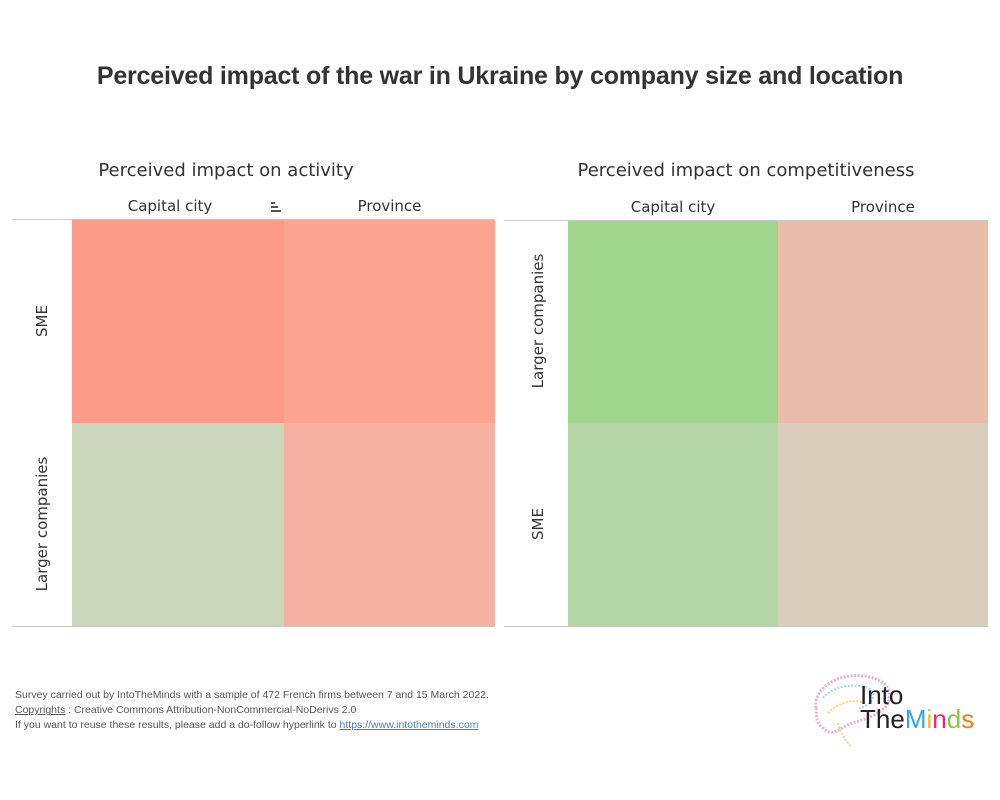 The height and width of the screenshot is (800, 1000). I want to click on logo-letter: s, so click(968, 719).